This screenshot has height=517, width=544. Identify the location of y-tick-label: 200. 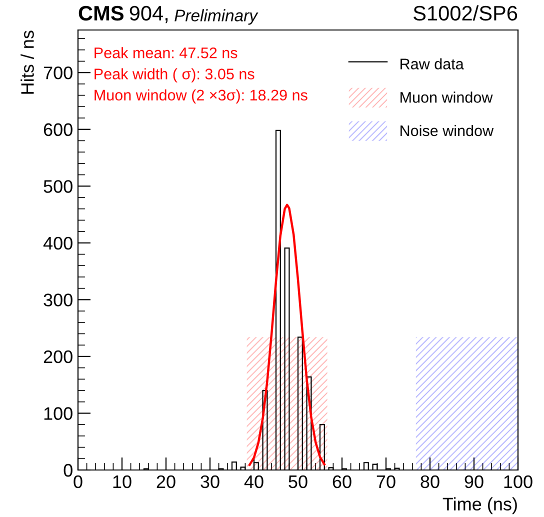
(58, 357).